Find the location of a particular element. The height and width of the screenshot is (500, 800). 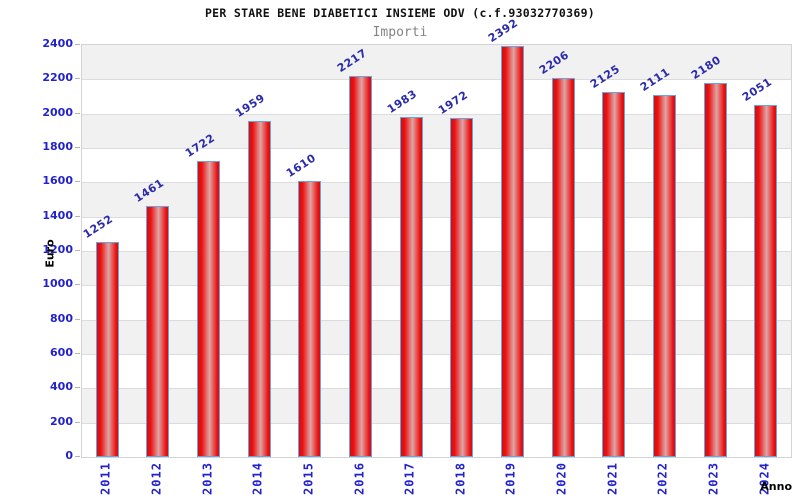

x-axis-tick-label: 2014 is located at coordinates (257, 478).